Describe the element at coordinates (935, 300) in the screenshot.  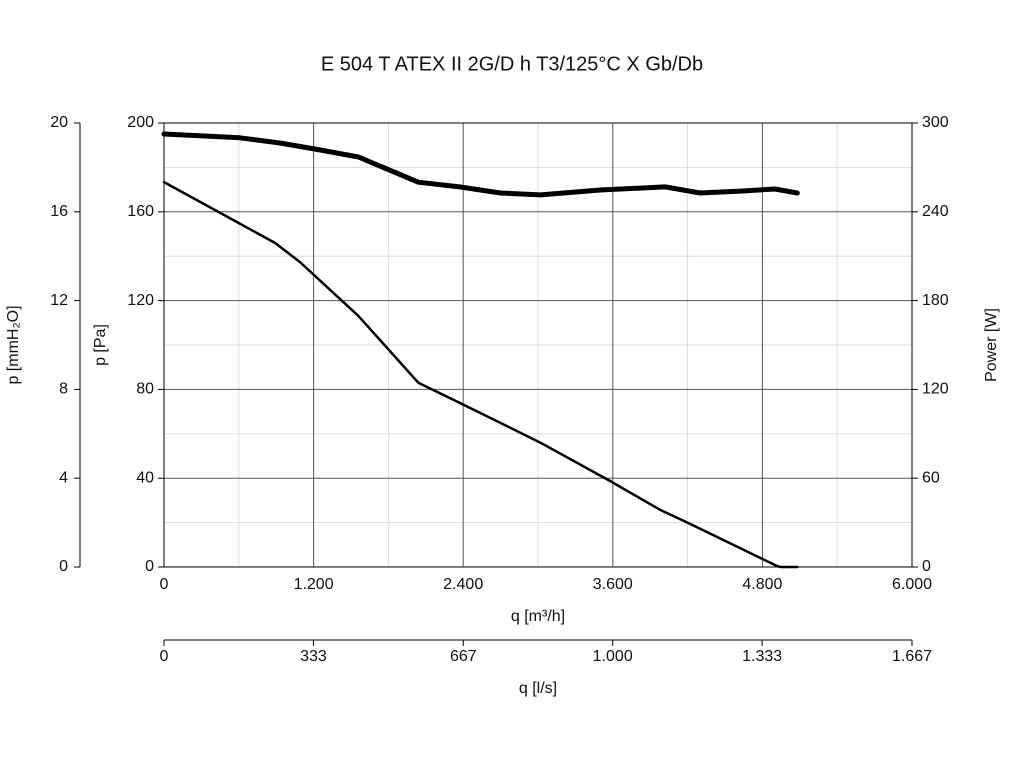
I see `y2-tick-label: 180` at that location.